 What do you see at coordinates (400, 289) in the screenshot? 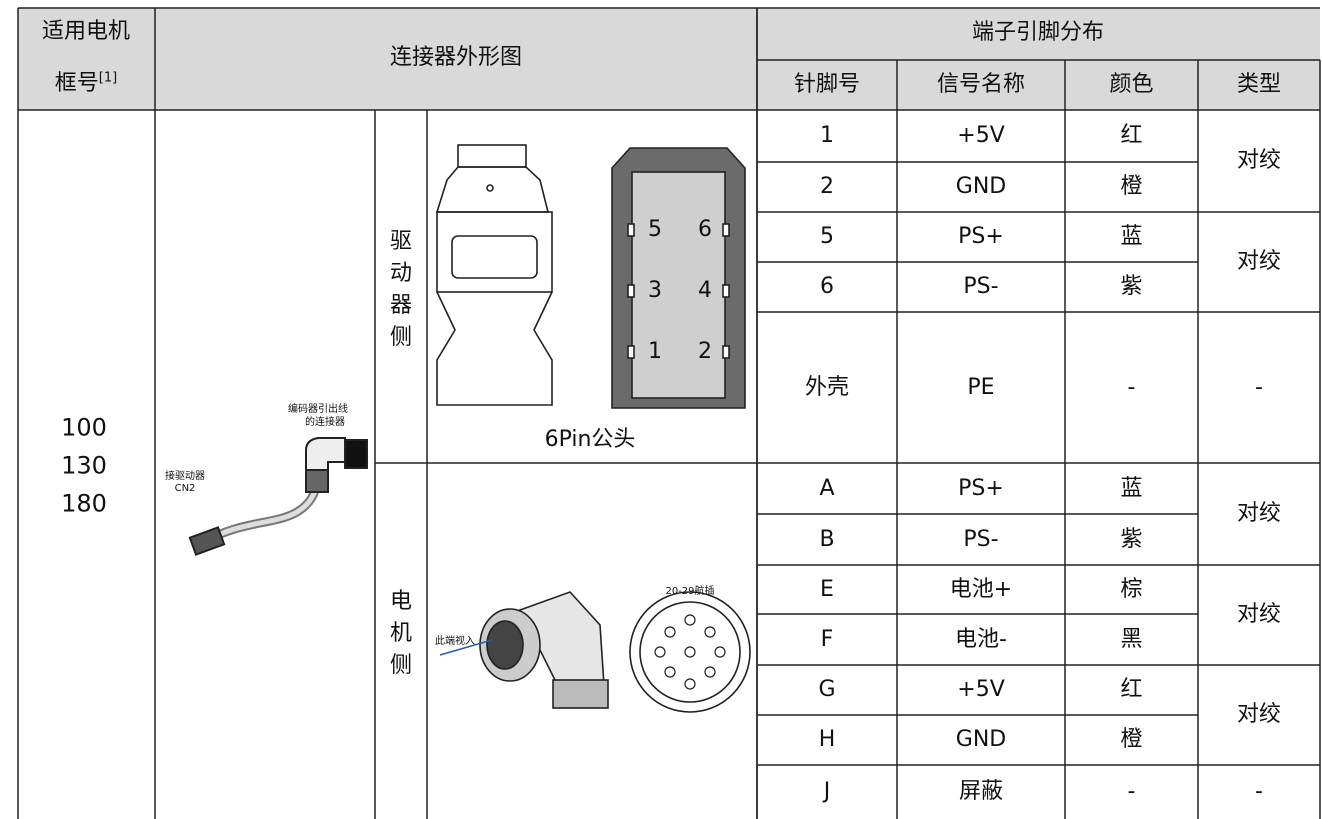
I see `side-label: 驱动器侧` at bounding box center [400, 289].